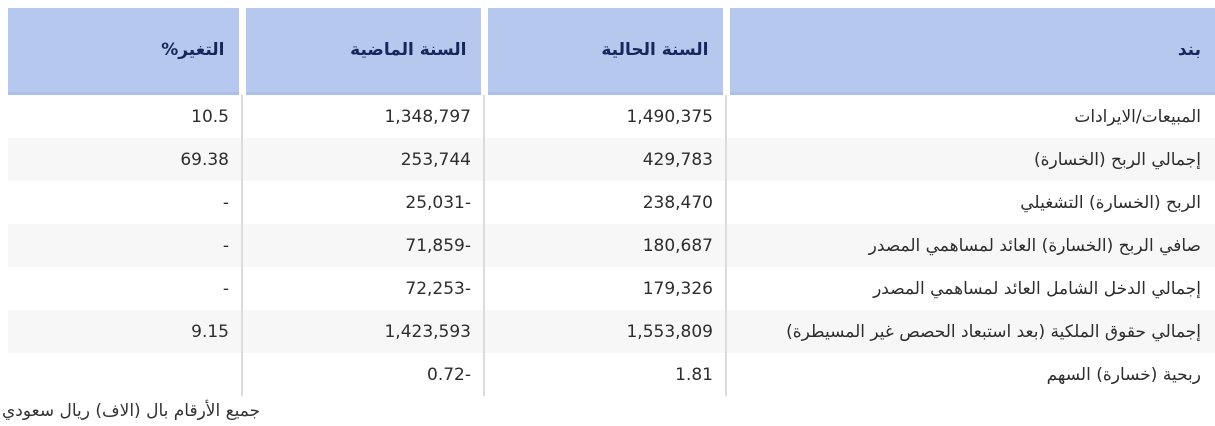 The height and width of the screenshot is (426, 1215). What do you see at coordinates (607, 413) in the screenshot?
I see `footnote: جميع الأرقام بال (الاف) ريال سعودي` at bounding box center [607, 413].